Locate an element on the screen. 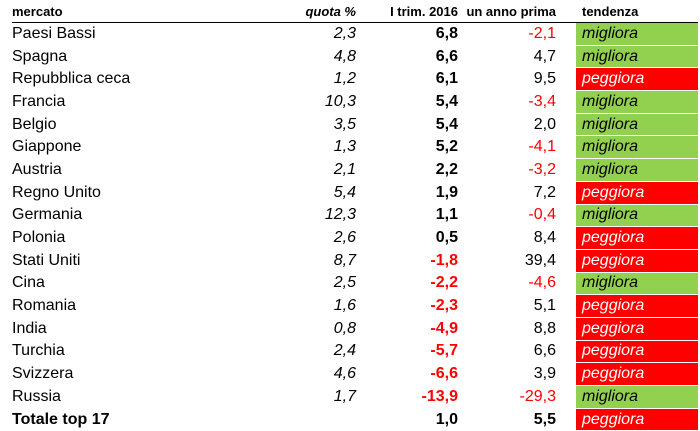  cell-quota: 4,6 is located at coordinates (318, 374).